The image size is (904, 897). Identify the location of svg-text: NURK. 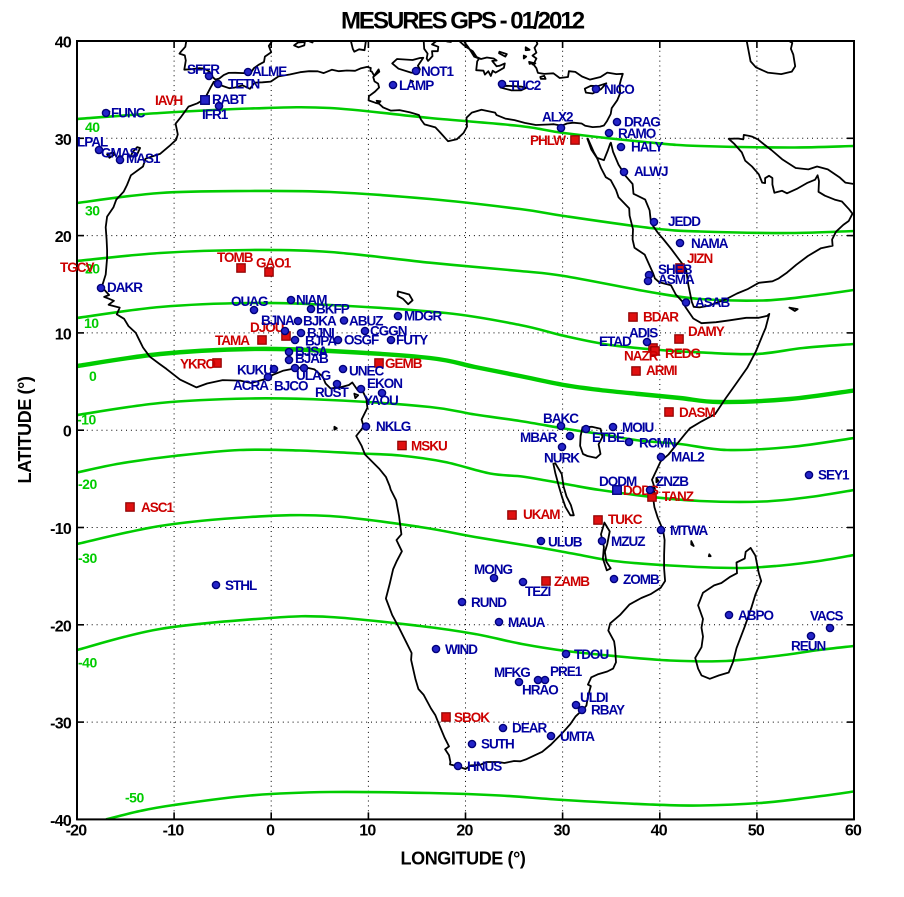
(562, 458).